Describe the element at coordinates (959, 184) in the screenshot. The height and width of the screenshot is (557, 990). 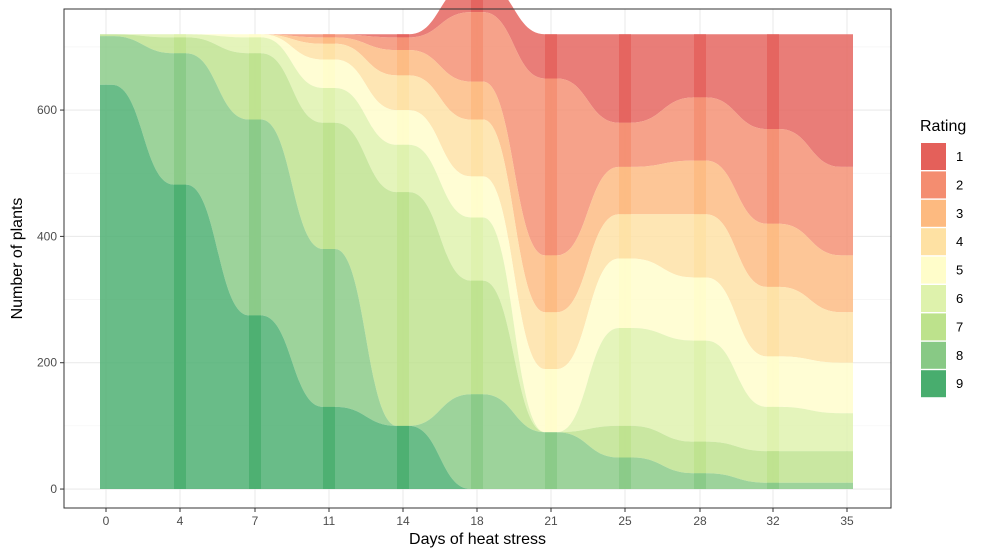
I see `legend-label-2: 2` at that location.